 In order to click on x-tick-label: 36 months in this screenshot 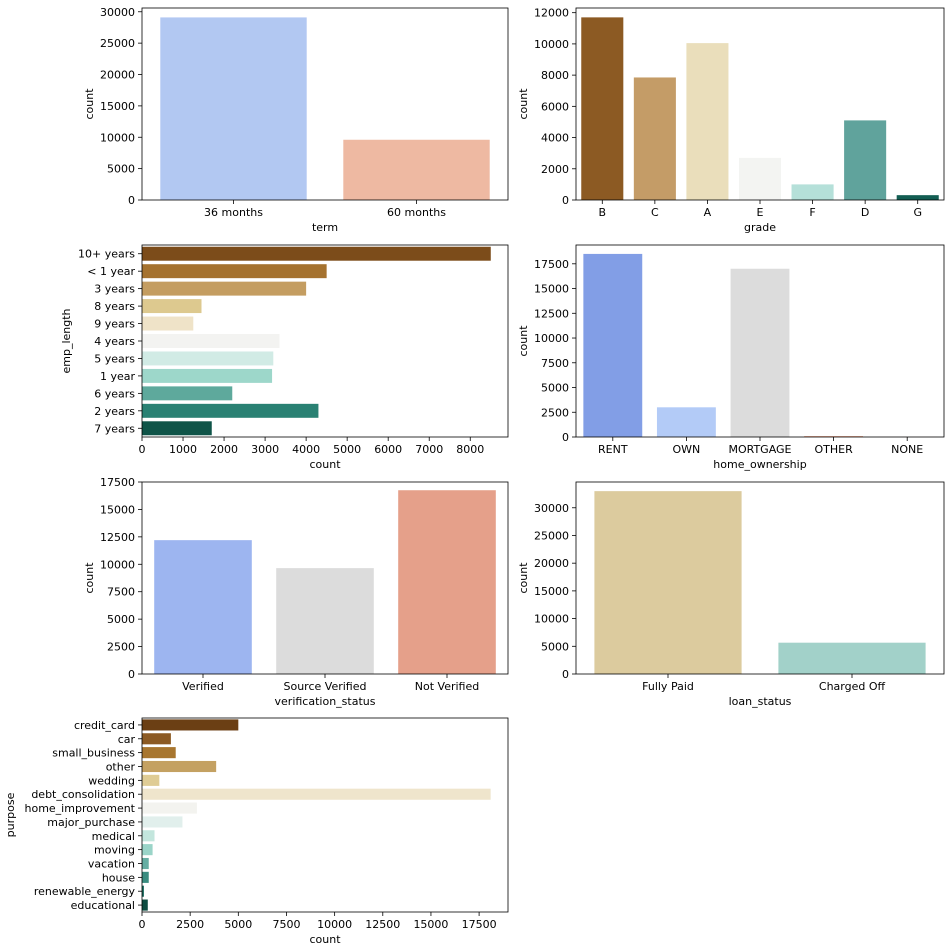, I will do `click(233, 212)`.